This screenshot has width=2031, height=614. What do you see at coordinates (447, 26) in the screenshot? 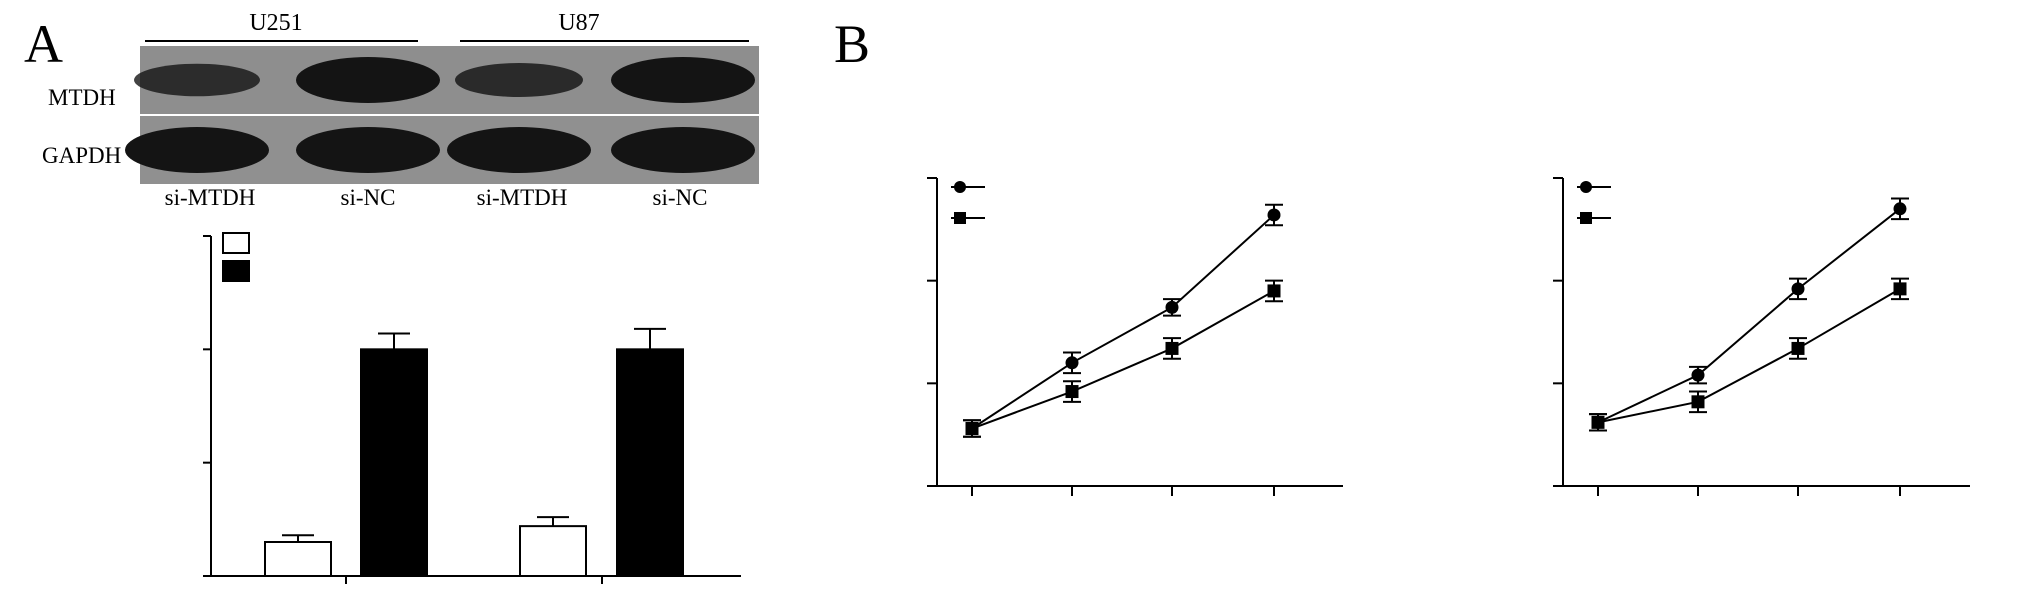
I see `blot-header: U251 U87` at bounding box center [447, 26].